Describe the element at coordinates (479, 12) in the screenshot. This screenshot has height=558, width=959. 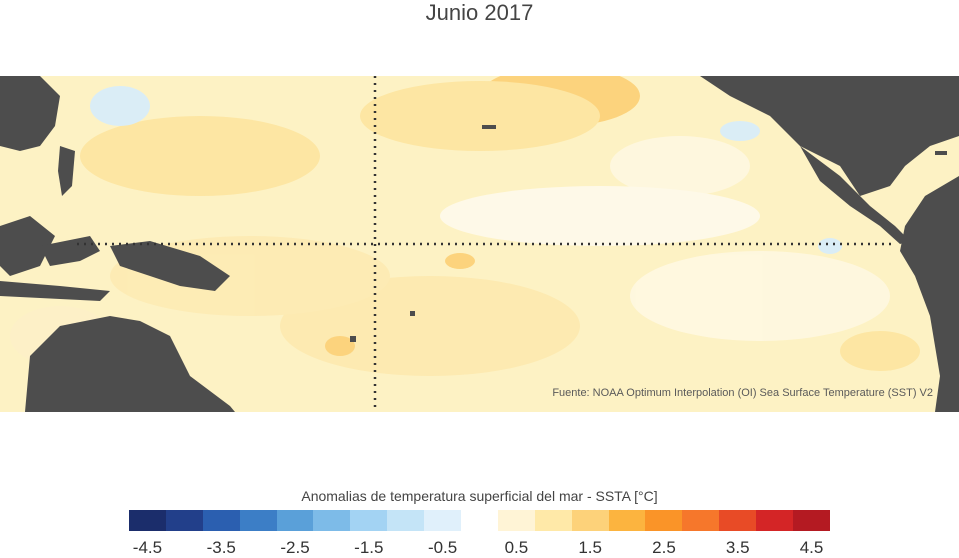
I see `map-title: Junio 2017` at that location.